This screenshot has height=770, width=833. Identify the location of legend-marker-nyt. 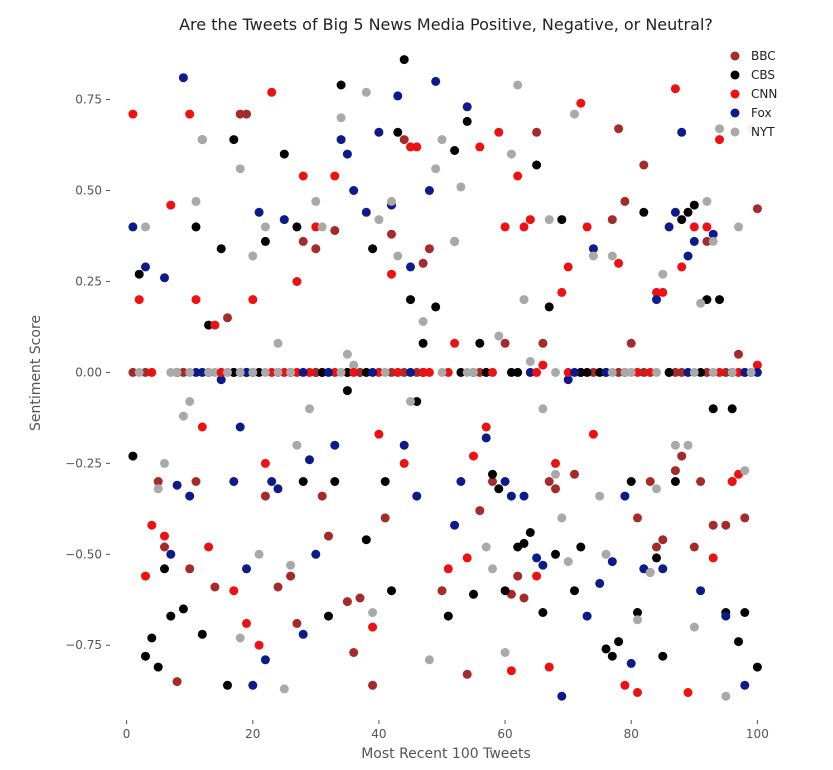
(735, 132).